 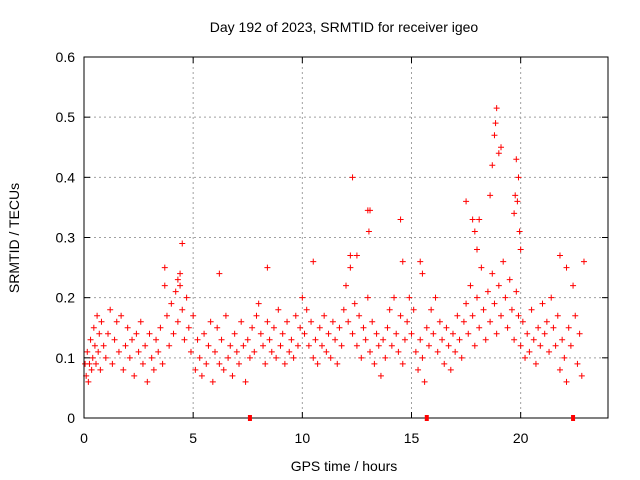 I want to click on baseline-markers, so click(x=411, y=418).